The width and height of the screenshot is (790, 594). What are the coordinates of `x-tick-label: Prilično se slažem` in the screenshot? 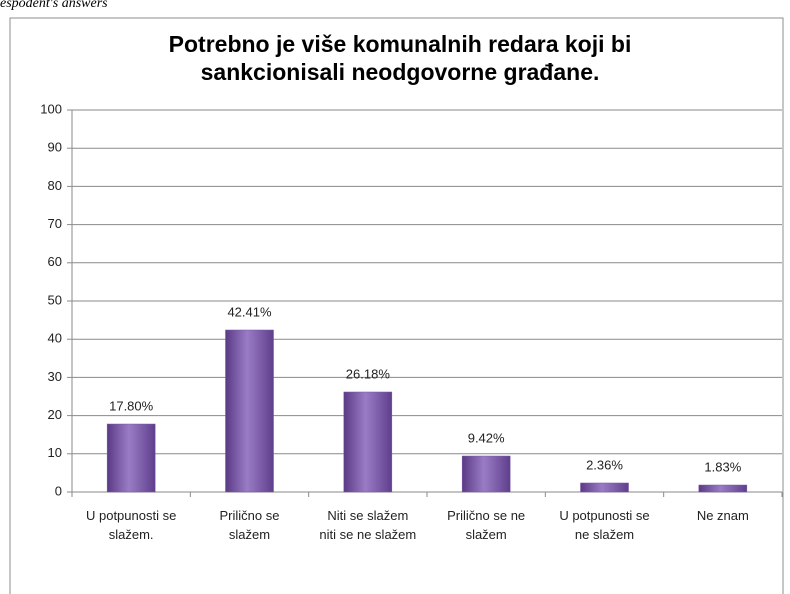 It's located at (249, 525).